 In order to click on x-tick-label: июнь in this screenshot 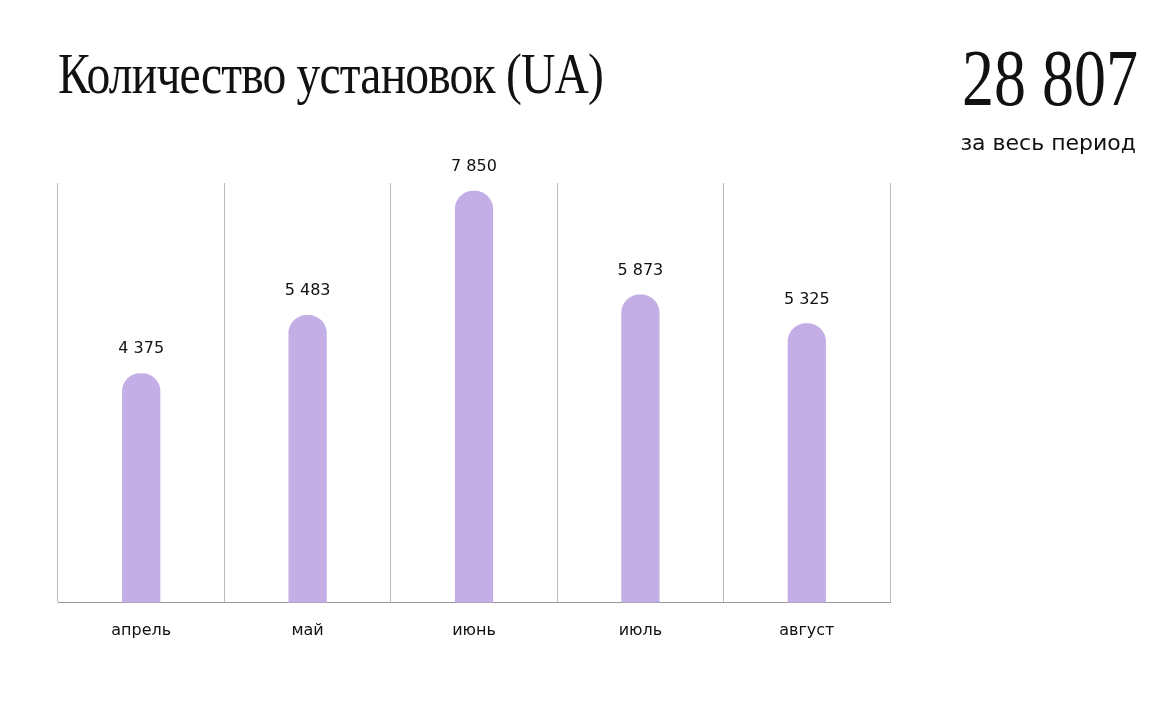, I will do `click(474, 629)`.